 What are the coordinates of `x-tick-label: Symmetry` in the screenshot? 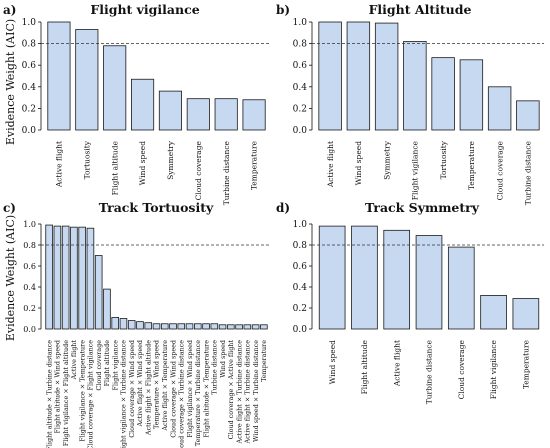 It's located at (170, 160).